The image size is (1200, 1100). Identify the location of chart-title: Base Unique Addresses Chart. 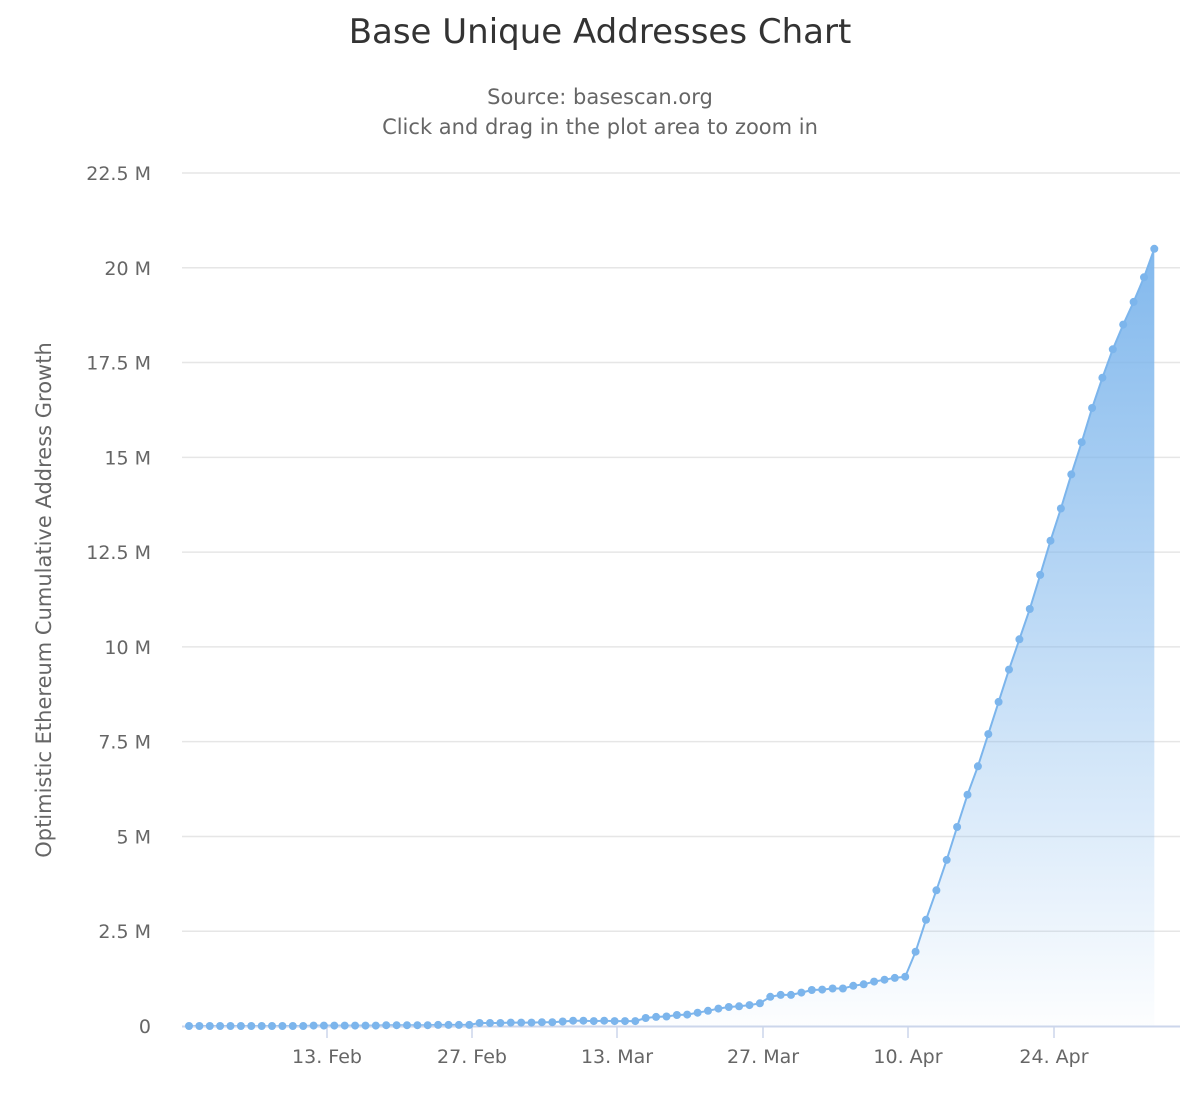
(600, 32).